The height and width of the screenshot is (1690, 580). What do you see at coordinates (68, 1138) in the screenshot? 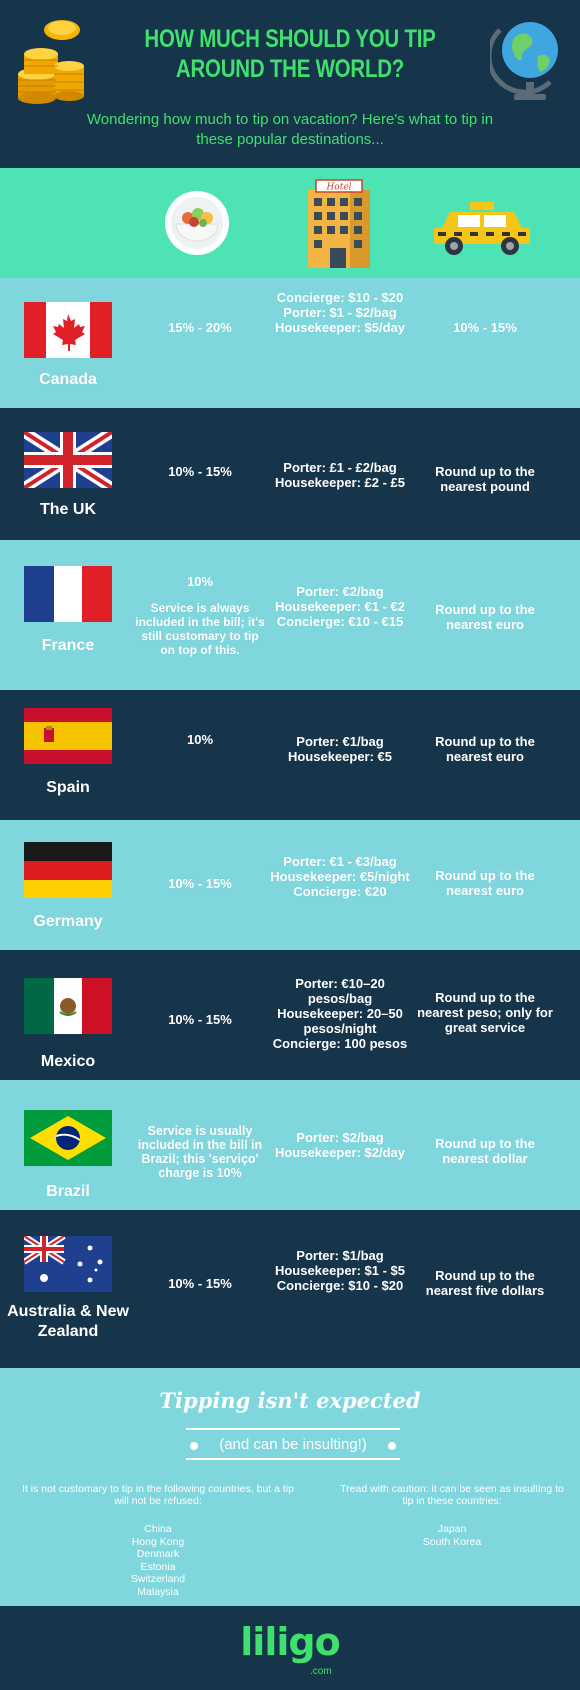
I see `brazil-flag-icon` at bounding box center [68, 1138].